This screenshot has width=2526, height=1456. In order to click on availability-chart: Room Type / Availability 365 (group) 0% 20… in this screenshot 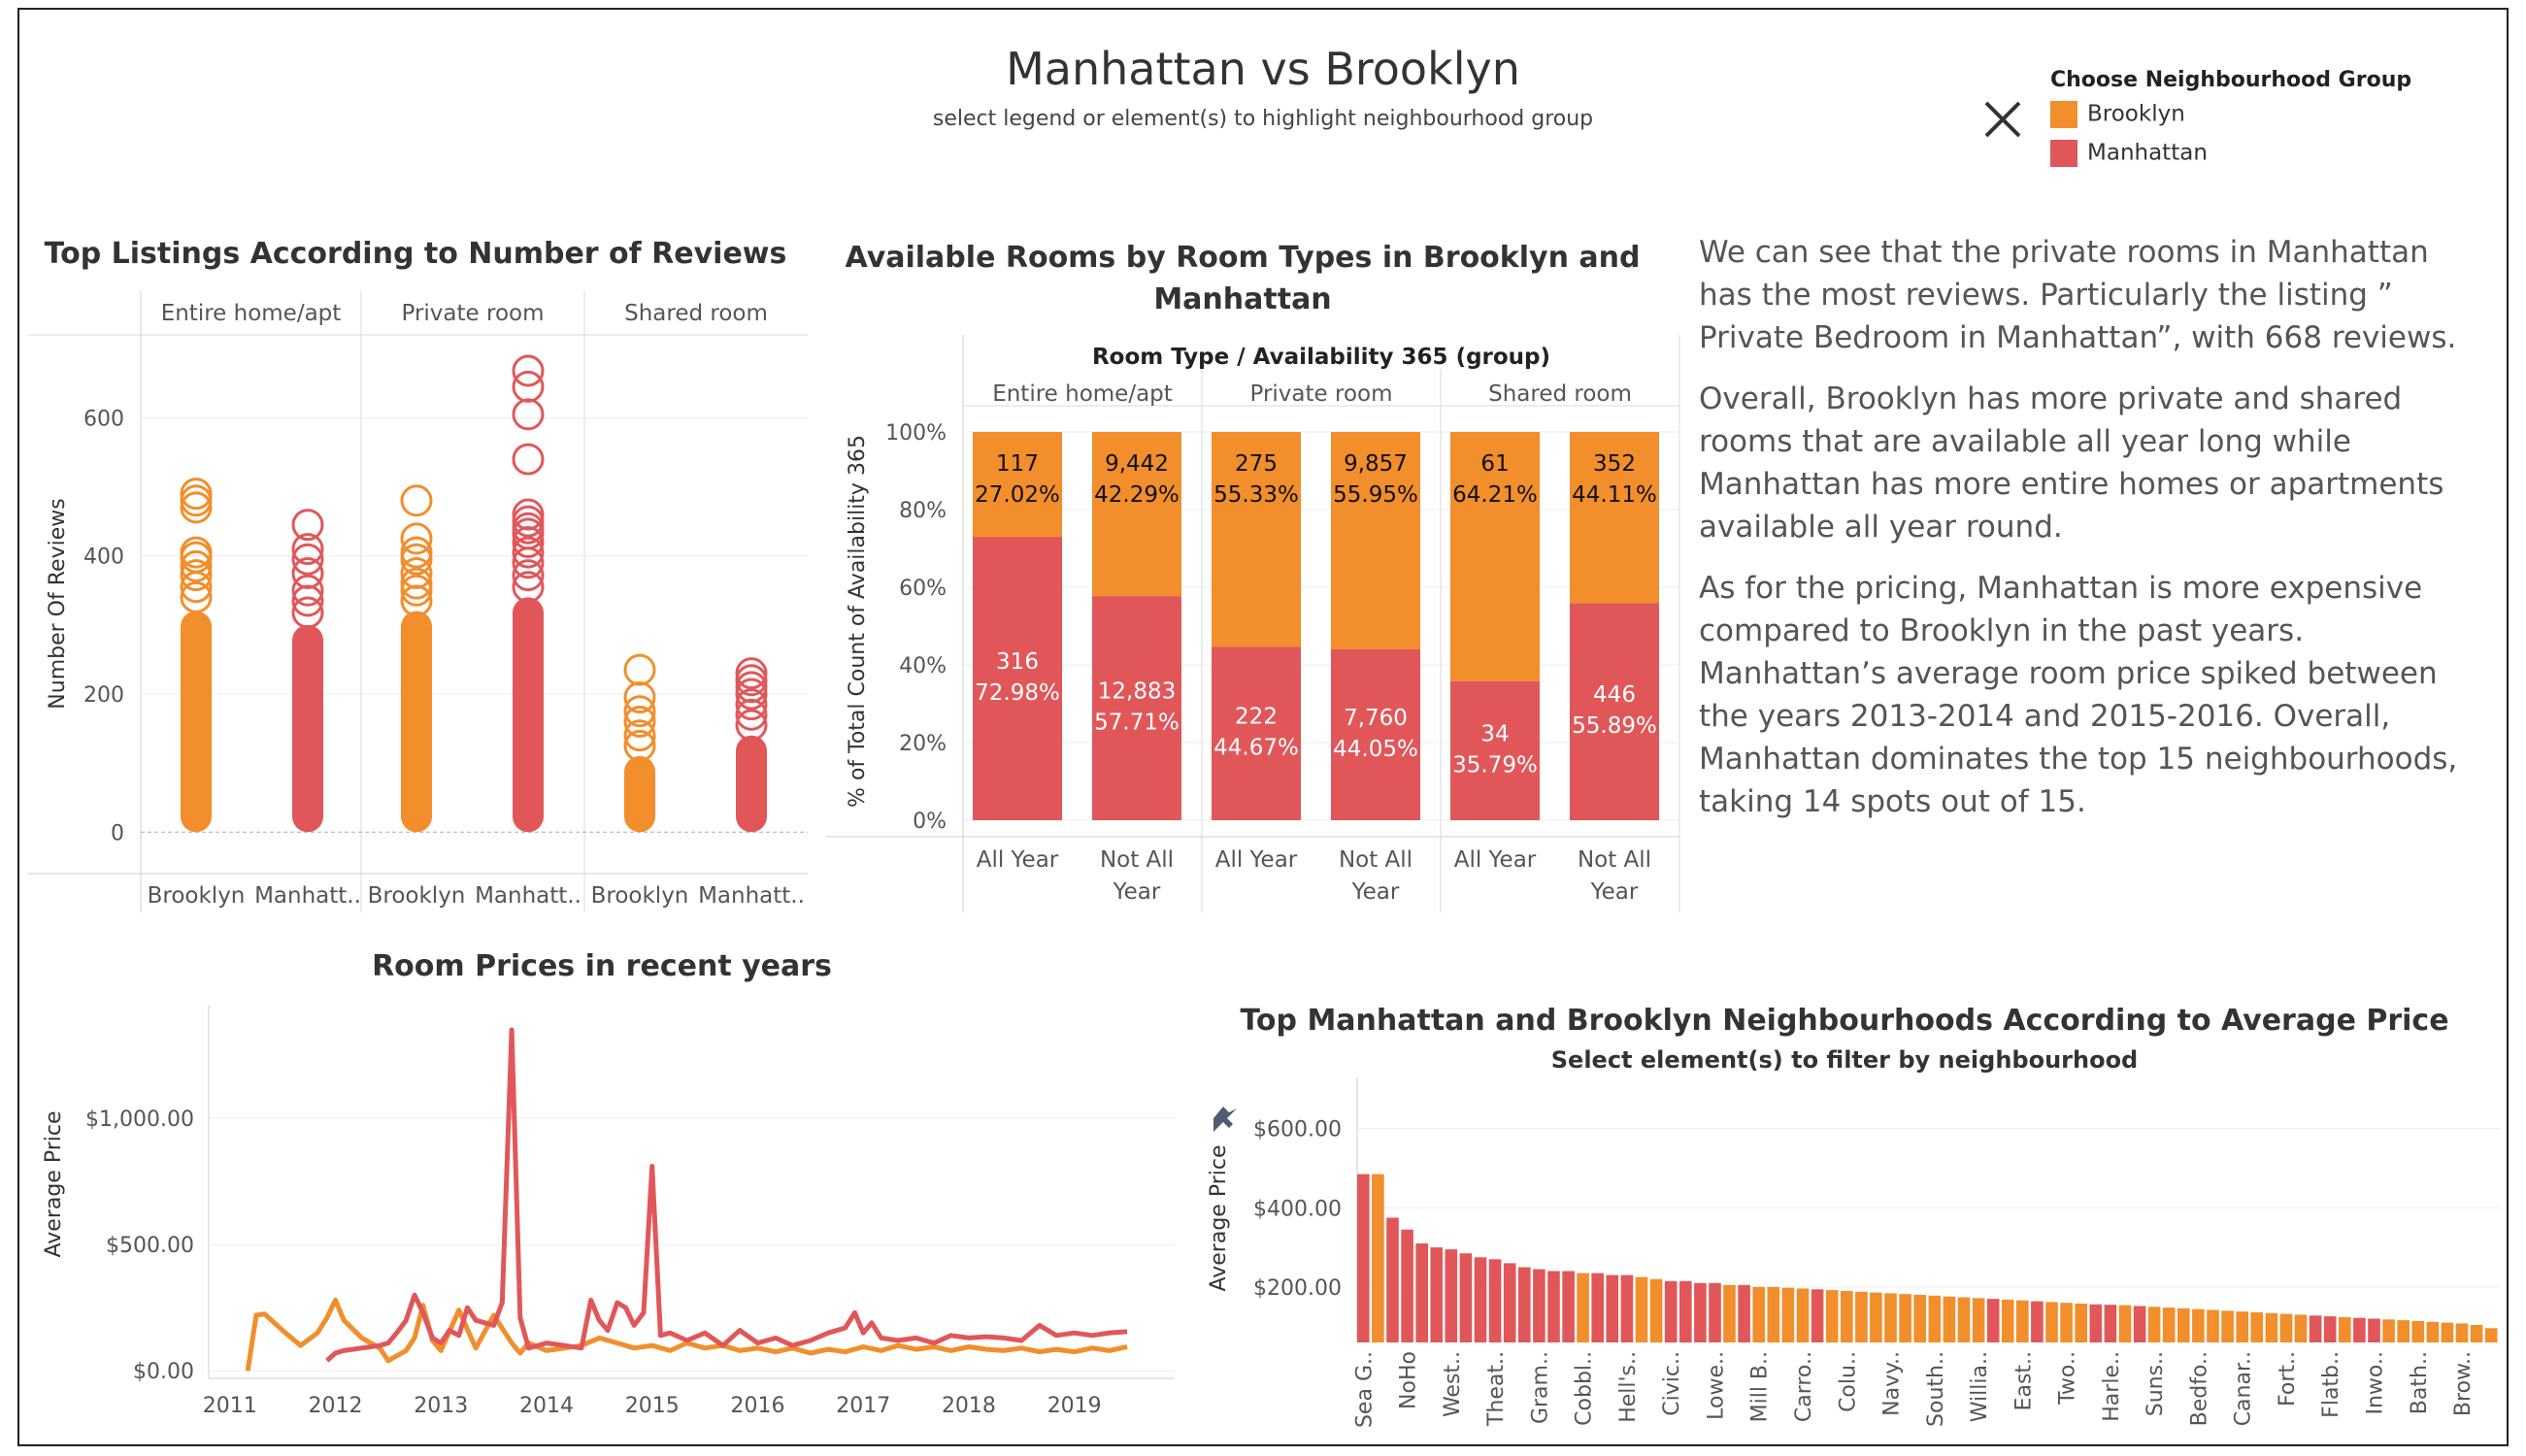, I will do `click(1252, 623)`.